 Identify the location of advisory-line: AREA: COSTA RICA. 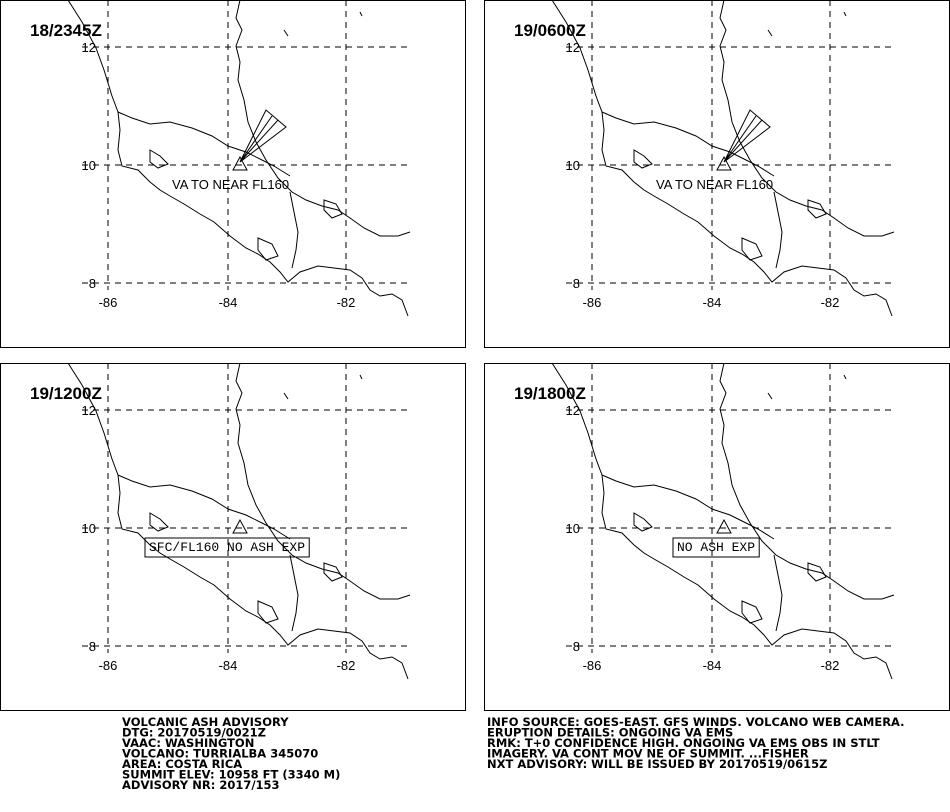
(182, 764).